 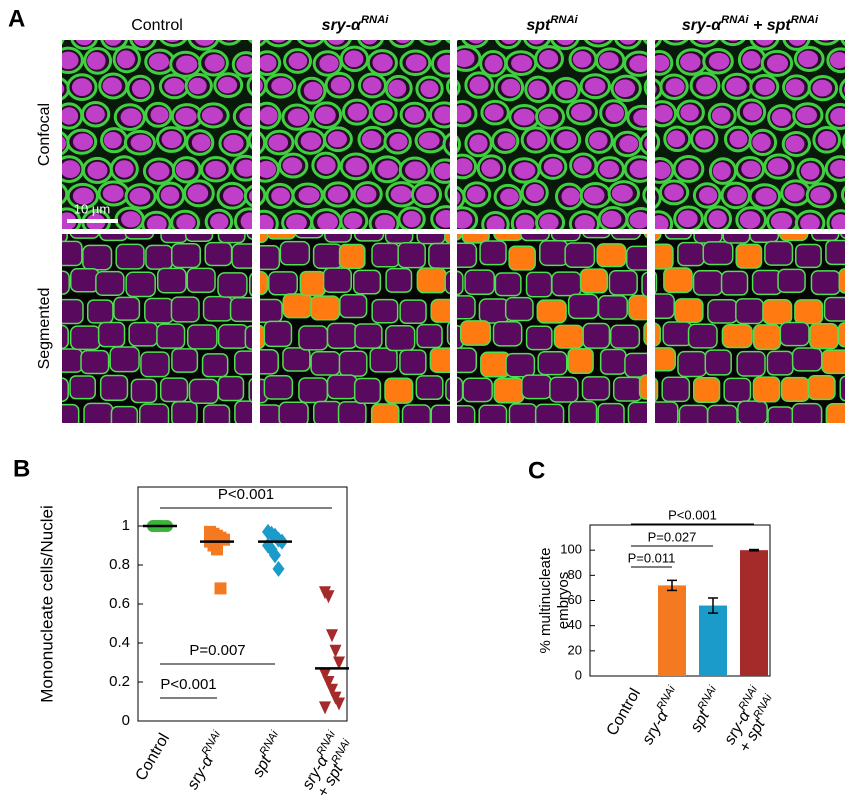 I want to click on y-tick-label: 40, so click(x=575, y=624).